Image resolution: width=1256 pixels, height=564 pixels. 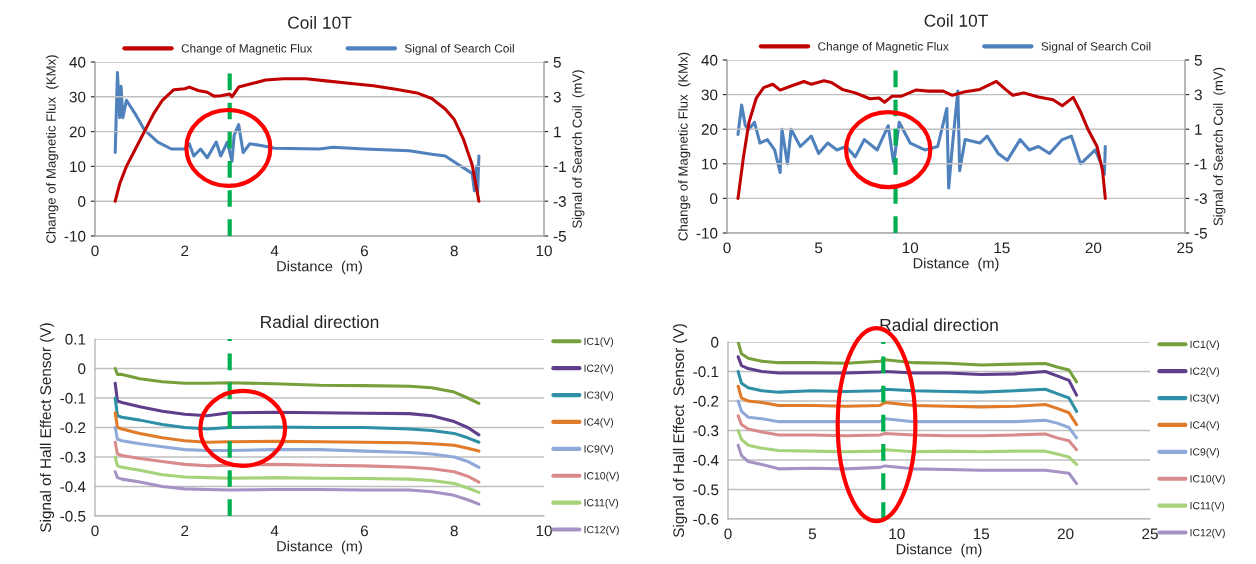 What do you see at coordinates (981, 534) in the screenshot?
I see `x-tick-label: 15` at bounding box center [981, 534].